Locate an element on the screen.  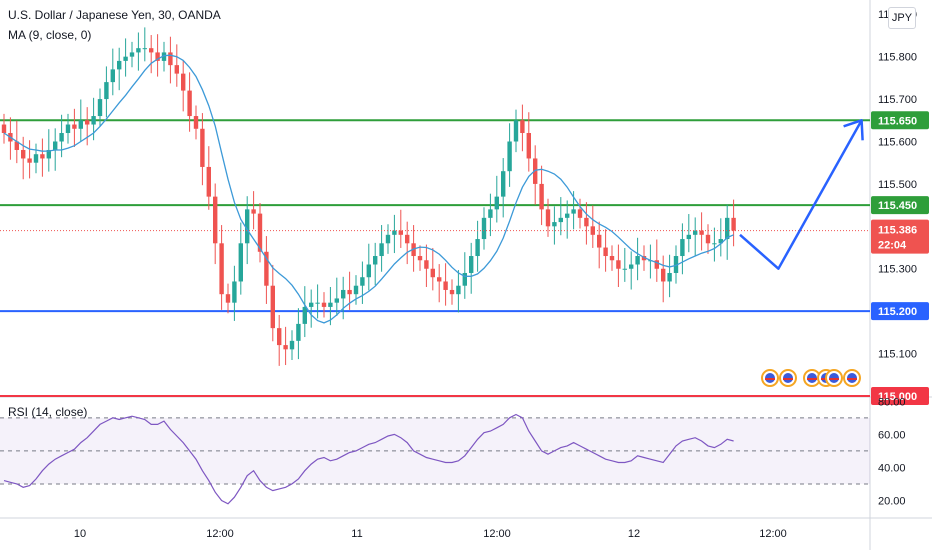
level-price-label: 115.450 is located at coordinates (897, 206).